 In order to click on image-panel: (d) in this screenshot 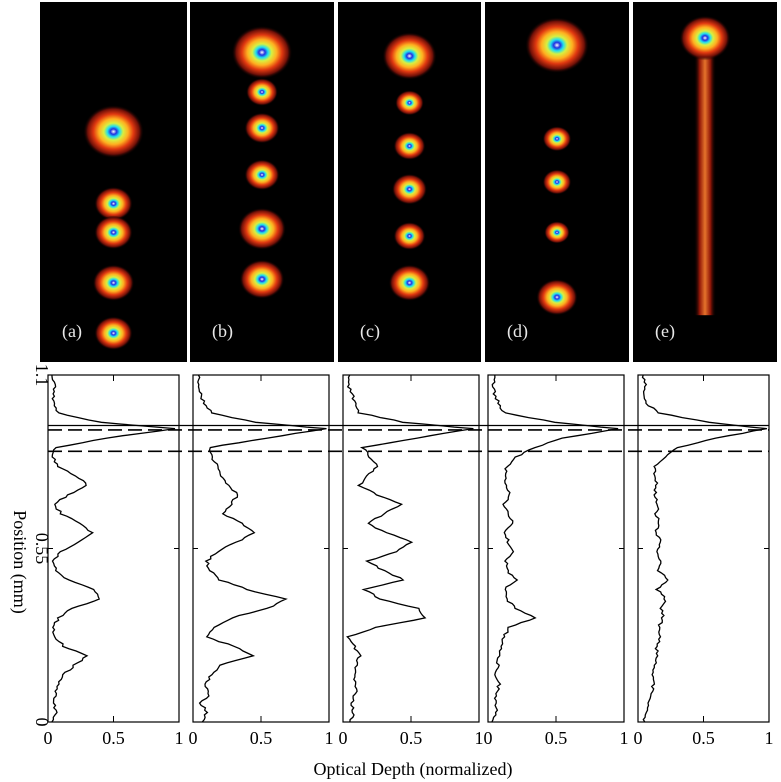, I will do `click(557, 182)`.